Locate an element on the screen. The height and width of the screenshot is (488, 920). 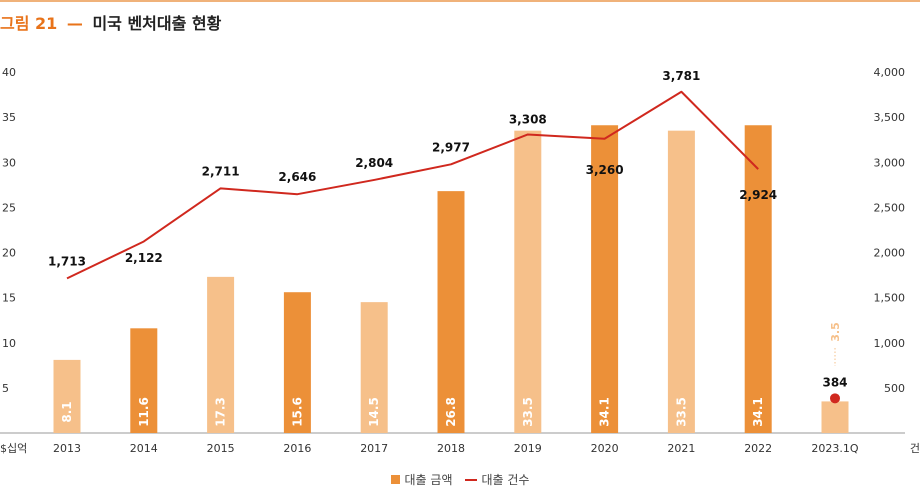
left-axis-unit: $십억 is located at coordinates (13, 448).